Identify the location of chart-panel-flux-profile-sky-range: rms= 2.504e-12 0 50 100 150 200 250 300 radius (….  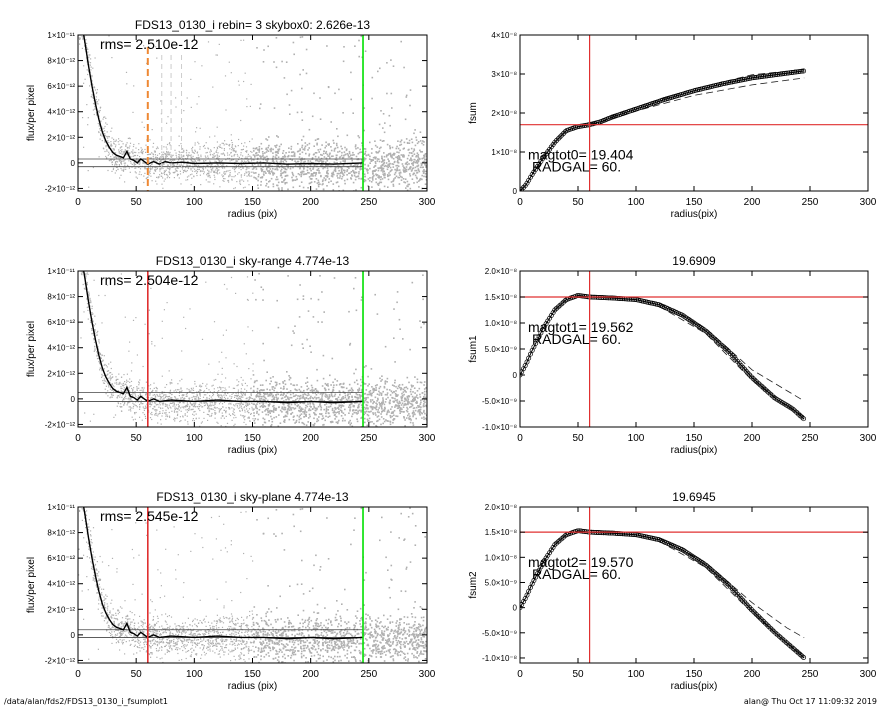
(231, 355).